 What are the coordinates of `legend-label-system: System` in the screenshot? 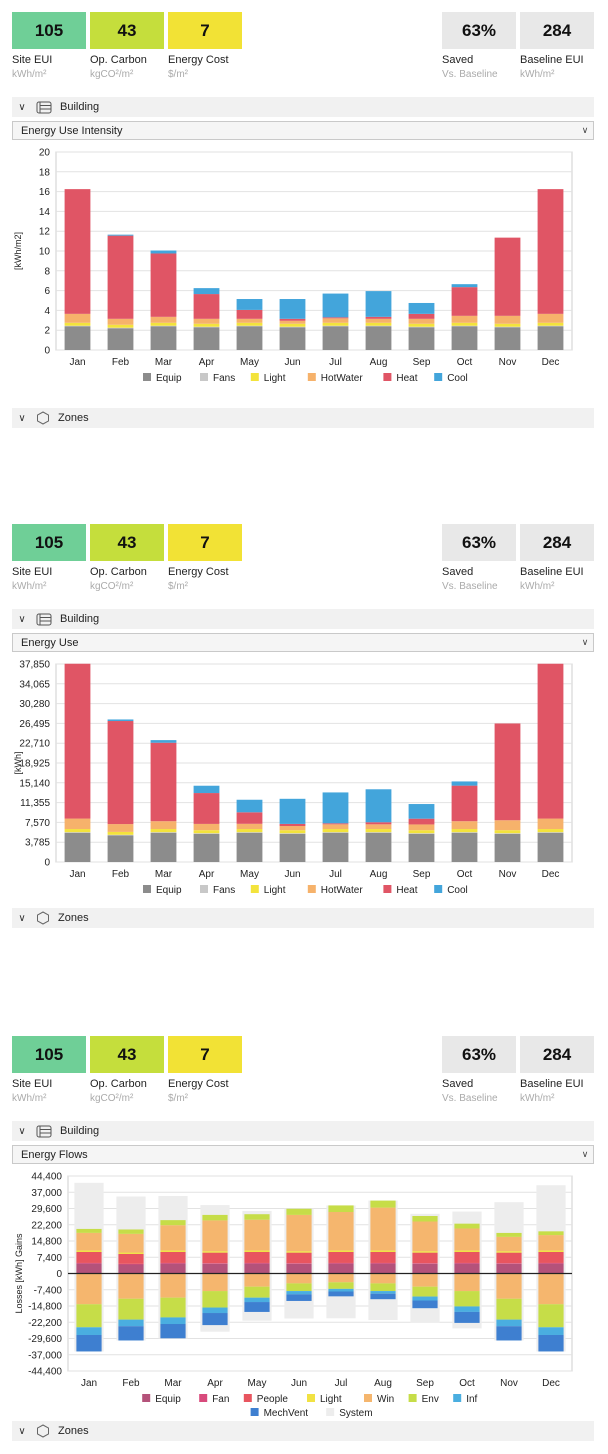 It's located at (355, 1413).